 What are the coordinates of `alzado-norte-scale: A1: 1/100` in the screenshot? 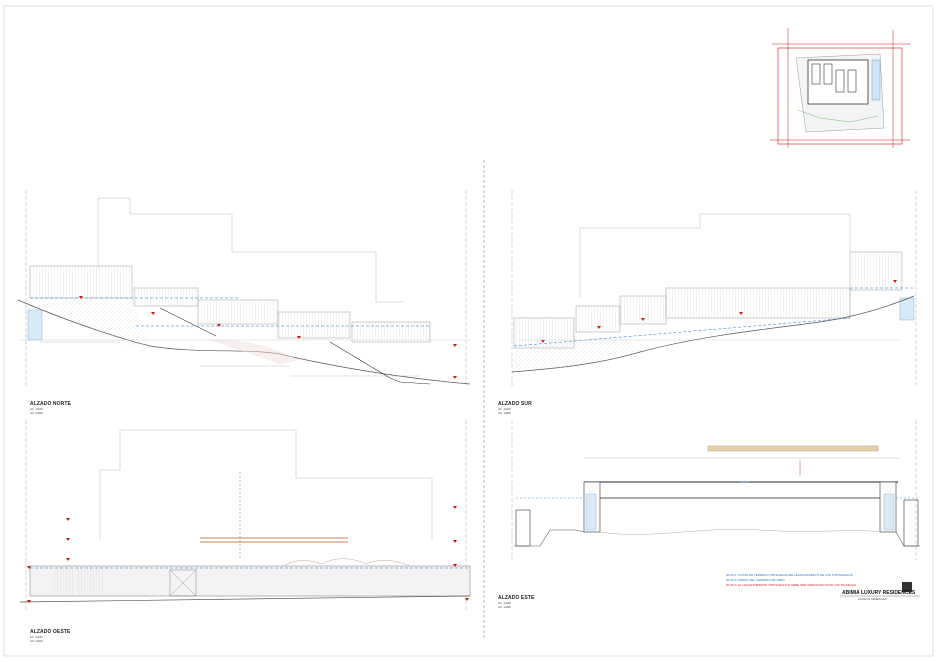 It's located at (36, 409).